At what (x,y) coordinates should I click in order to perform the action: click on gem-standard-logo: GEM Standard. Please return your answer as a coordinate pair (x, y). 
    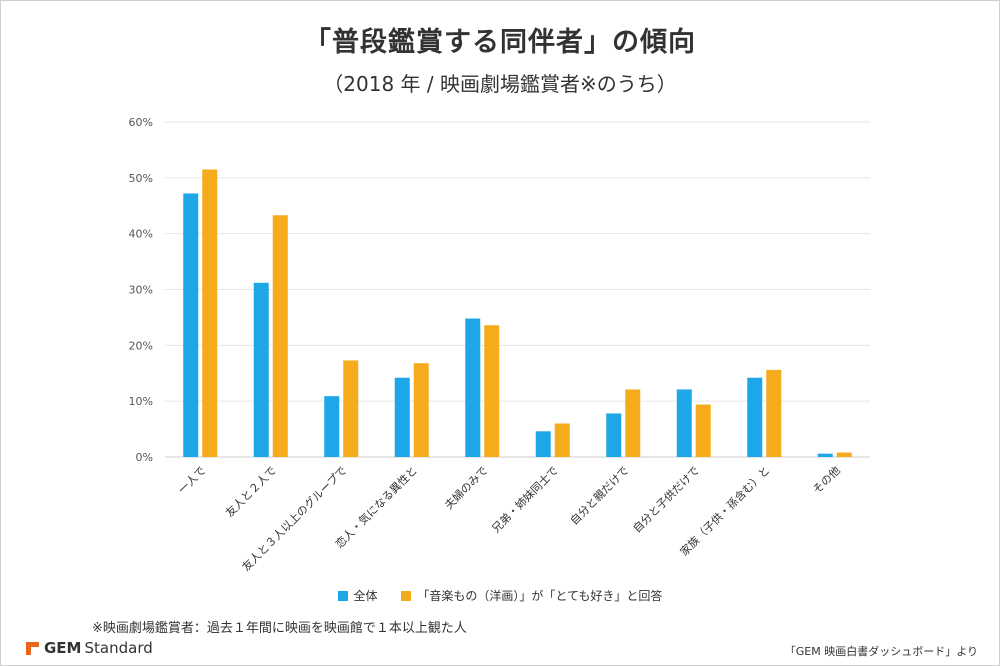
    Looking at the image, I should click on (89, 648).